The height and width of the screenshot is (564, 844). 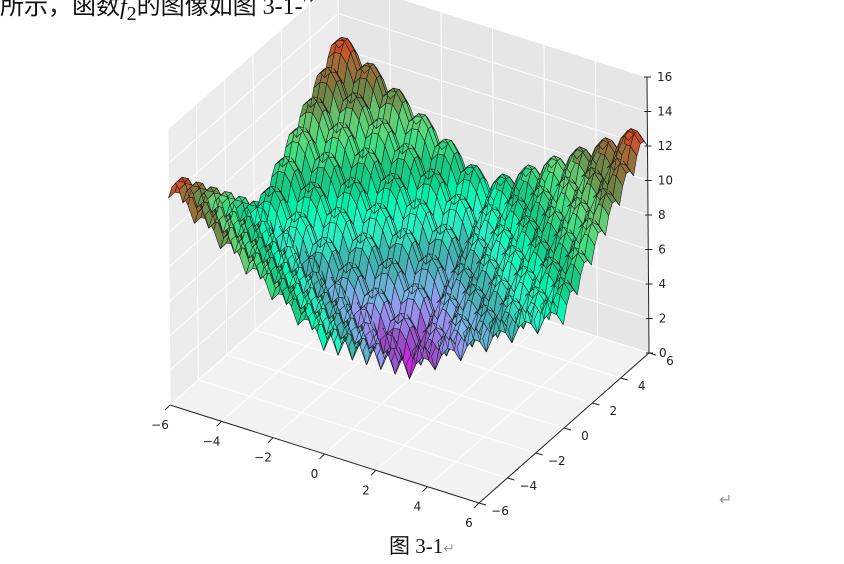 What do you see at coordinates (664, 77) in the screenshot?
I see `z-tick-label: 16` at bounding box center [664, 77].